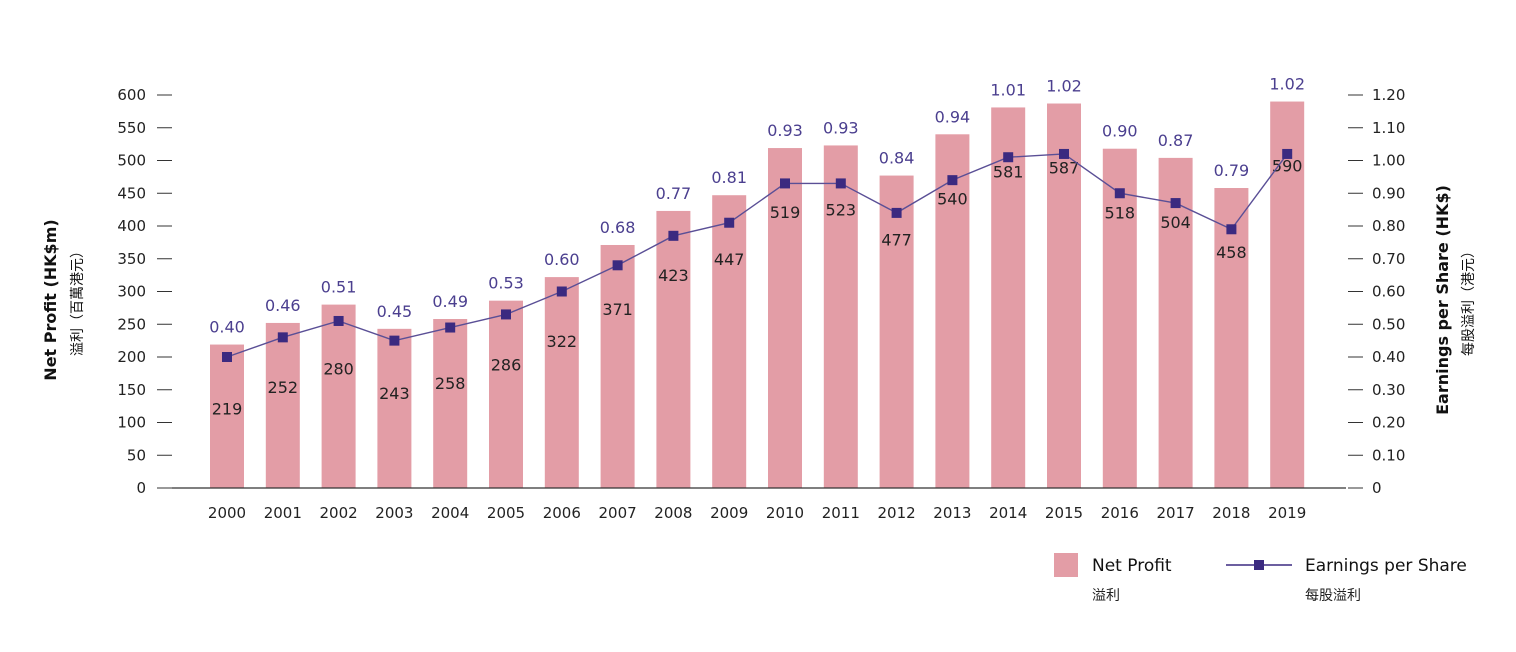 Image resolution: width=1516 pixels, height=652 pixels. What do you see at coordinates (1231, 513) in the screenshot?
I see `x-tick-label: 2018` at bounding box center [1231, 513].